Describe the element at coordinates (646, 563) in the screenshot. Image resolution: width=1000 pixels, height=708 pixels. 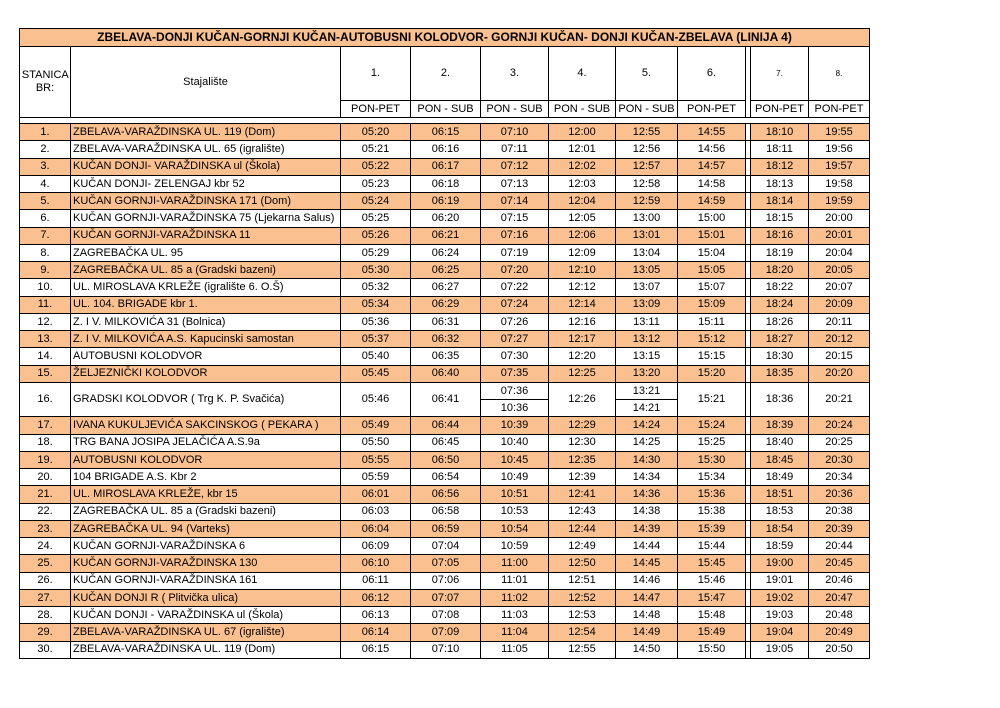
I see `departure-time: 14:45` at that location.